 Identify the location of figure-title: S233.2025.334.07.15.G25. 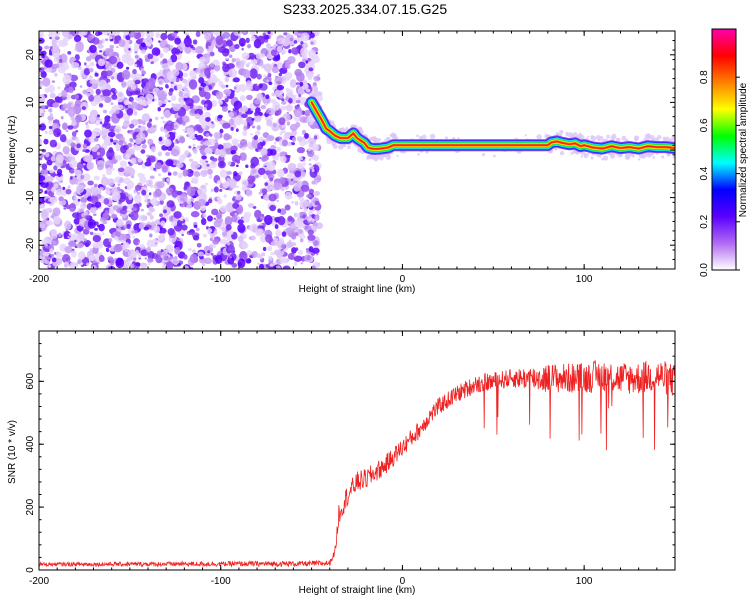
(365, 9).